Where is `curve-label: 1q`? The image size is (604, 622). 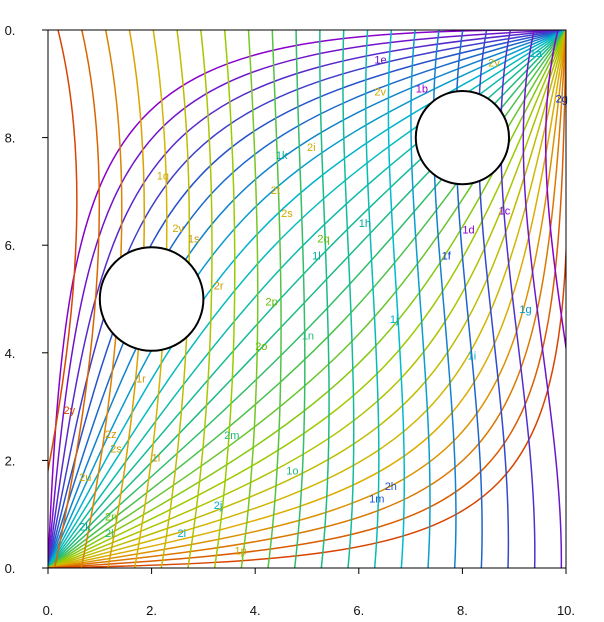
curve-label: 1q is located at coordinates (163, 177).